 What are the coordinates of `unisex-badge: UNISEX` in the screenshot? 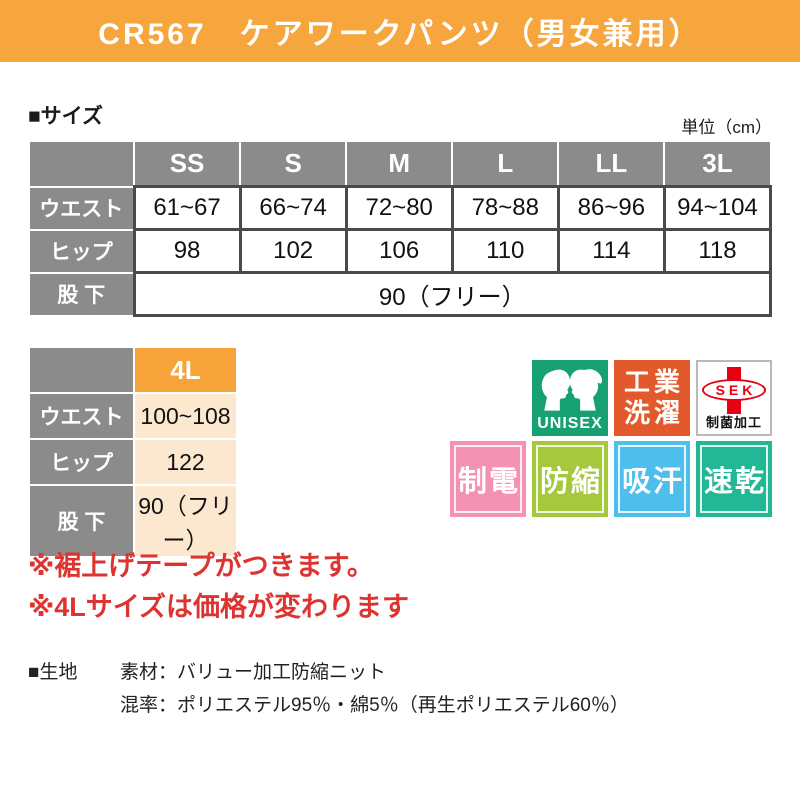 It's located at (570, 398).